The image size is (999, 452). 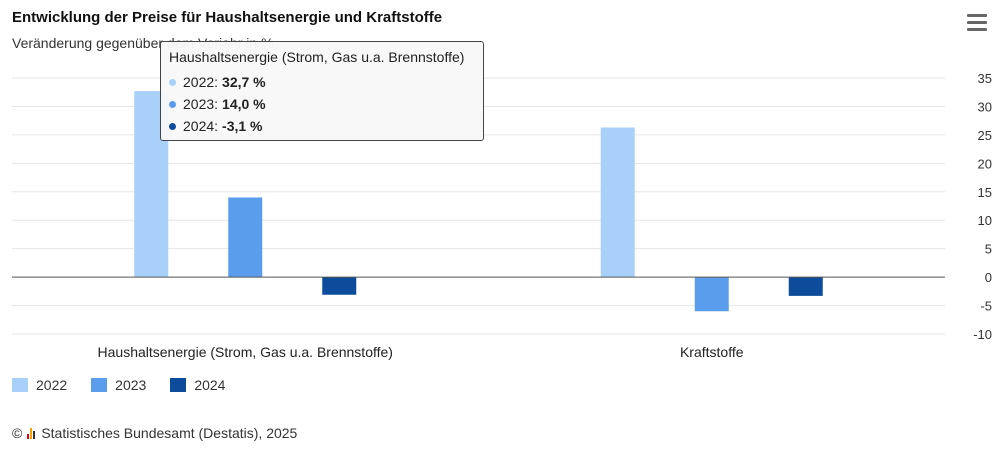 I want to click on y-tick-label: 0, so click(x=988, y=277).